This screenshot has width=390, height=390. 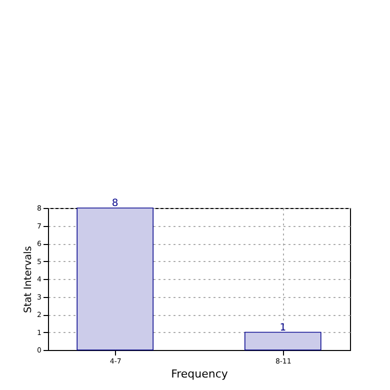 What do you see at coordinates (115, 203) in the screenshot?
I see `data-label: 8` at bounding box center [115, 203].